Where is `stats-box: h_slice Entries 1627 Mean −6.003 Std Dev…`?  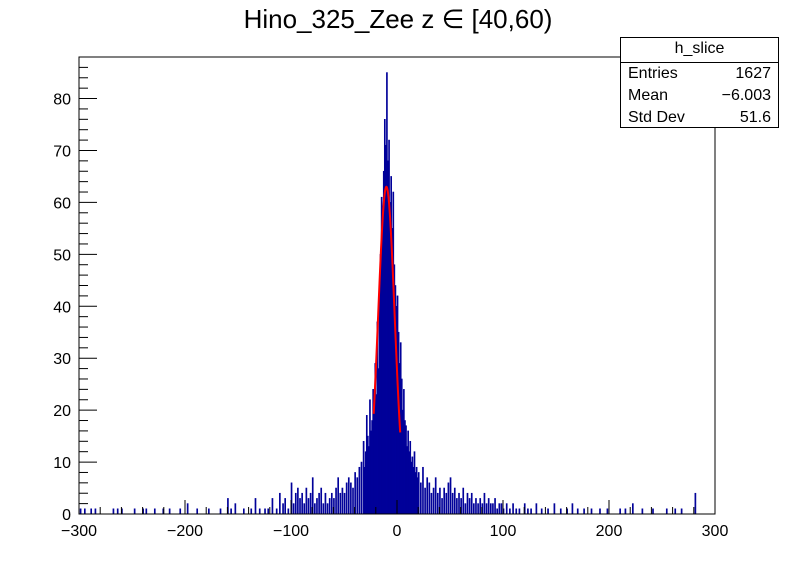 stats-box: h_slice Entries 1627 Mean −6.003 Std Dev… is located at coordinates (699, 82).